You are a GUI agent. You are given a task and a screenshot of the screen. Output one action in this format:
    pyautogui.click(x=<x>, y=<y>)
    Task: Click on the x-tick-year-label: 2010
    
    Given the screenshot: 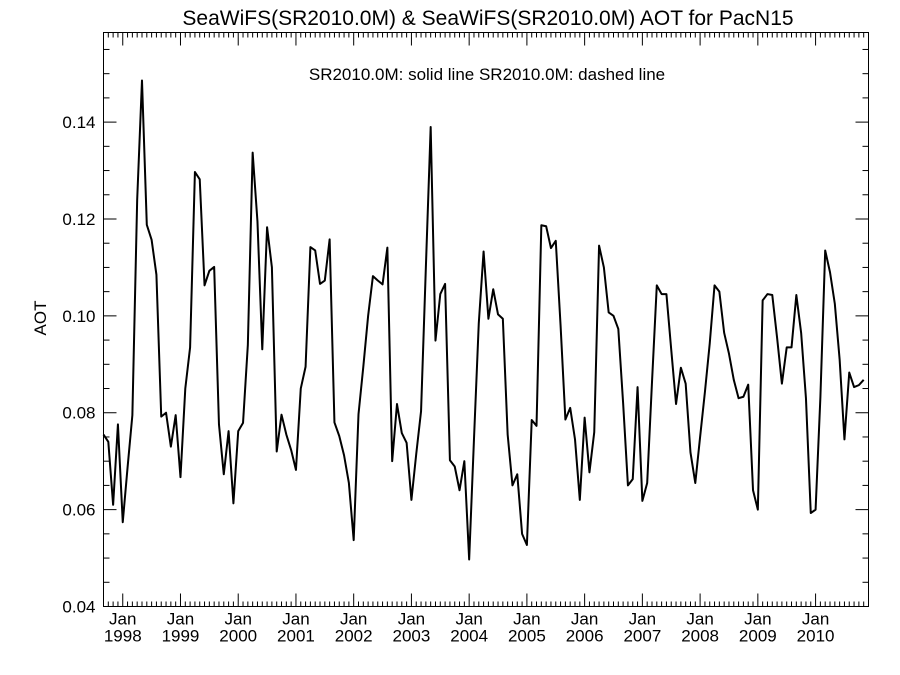 What is the action you would take?
    pyautogui.click(x=816, y=636)
    